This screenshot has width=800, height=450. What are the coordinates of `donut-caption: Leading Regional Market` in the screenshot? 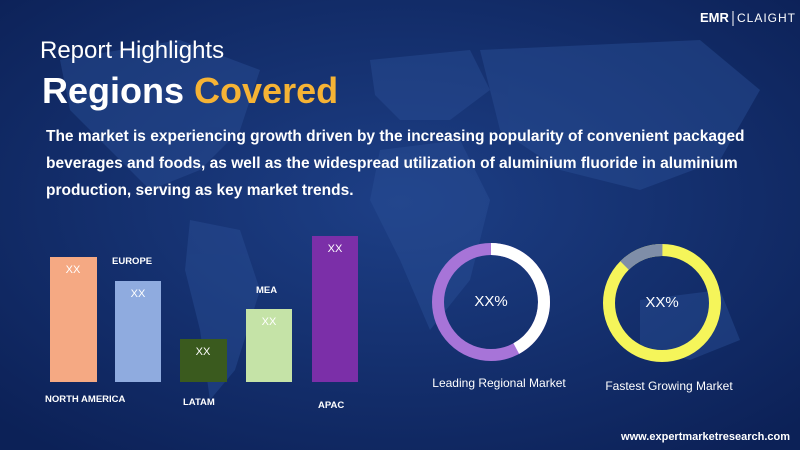 It's located at (499, 383).